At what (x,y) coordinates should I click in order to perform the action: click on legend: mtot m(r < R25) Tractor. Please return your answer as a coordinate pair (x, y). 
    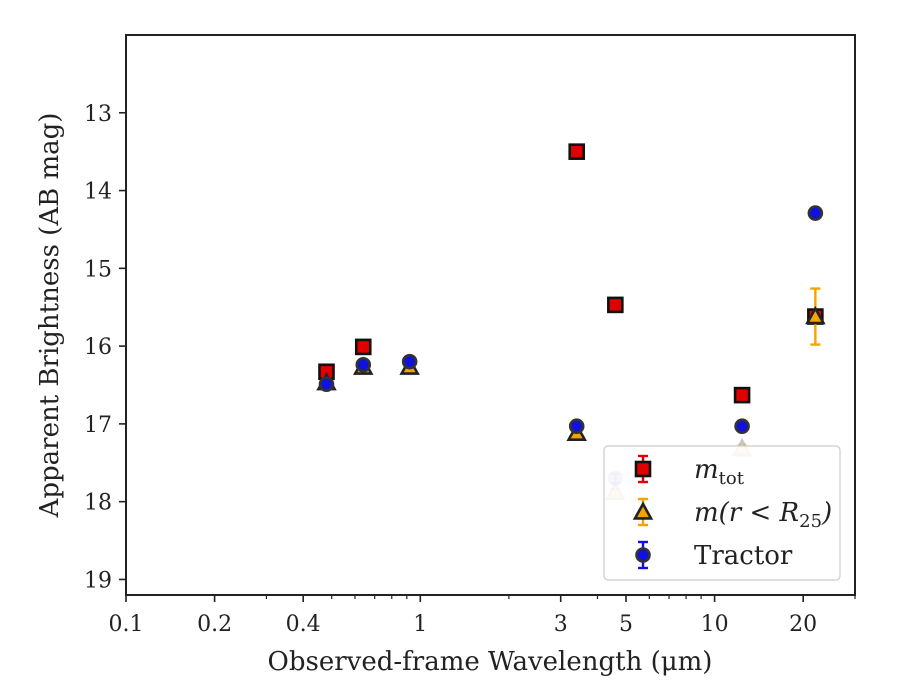
    Looking at the image, I should click on (722, 513).